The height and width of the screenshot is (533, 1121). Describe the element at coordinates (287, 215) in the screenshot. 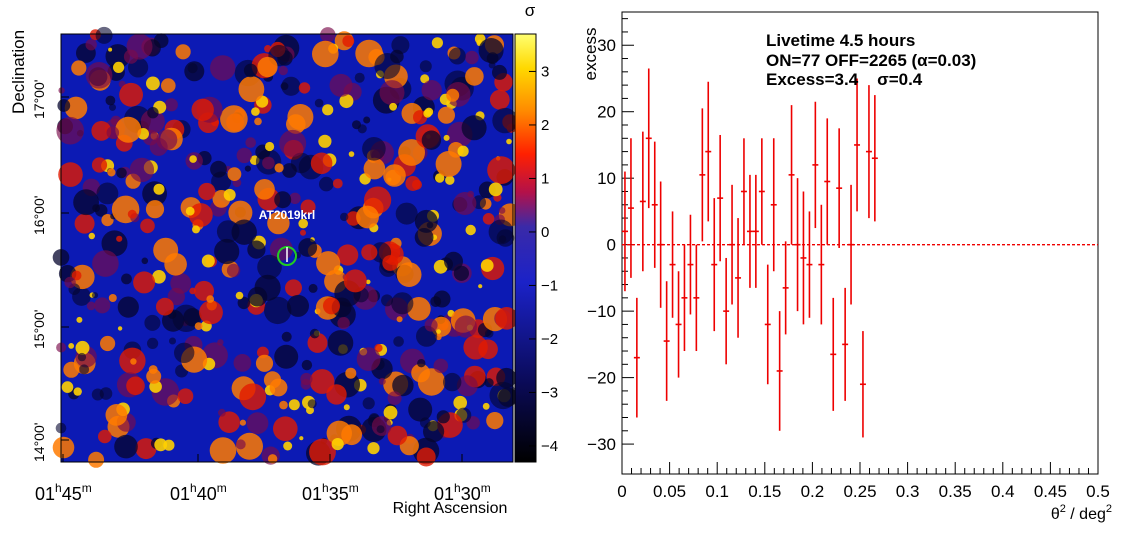

I see `source-label: AT2019krl` at that location.